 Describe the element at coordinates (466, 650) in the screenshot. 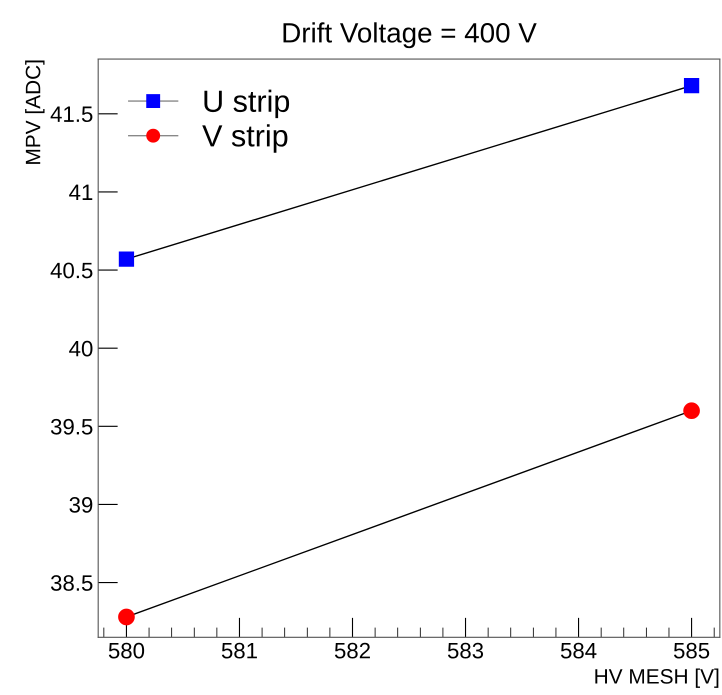

I see `x-tick-label: 583` at that location.